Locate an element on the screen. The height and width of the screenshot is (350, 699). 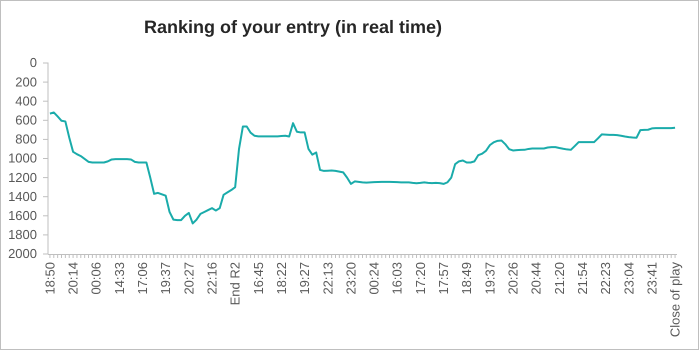
y-tick-label: 1200 is located at coordinates (22, 177).